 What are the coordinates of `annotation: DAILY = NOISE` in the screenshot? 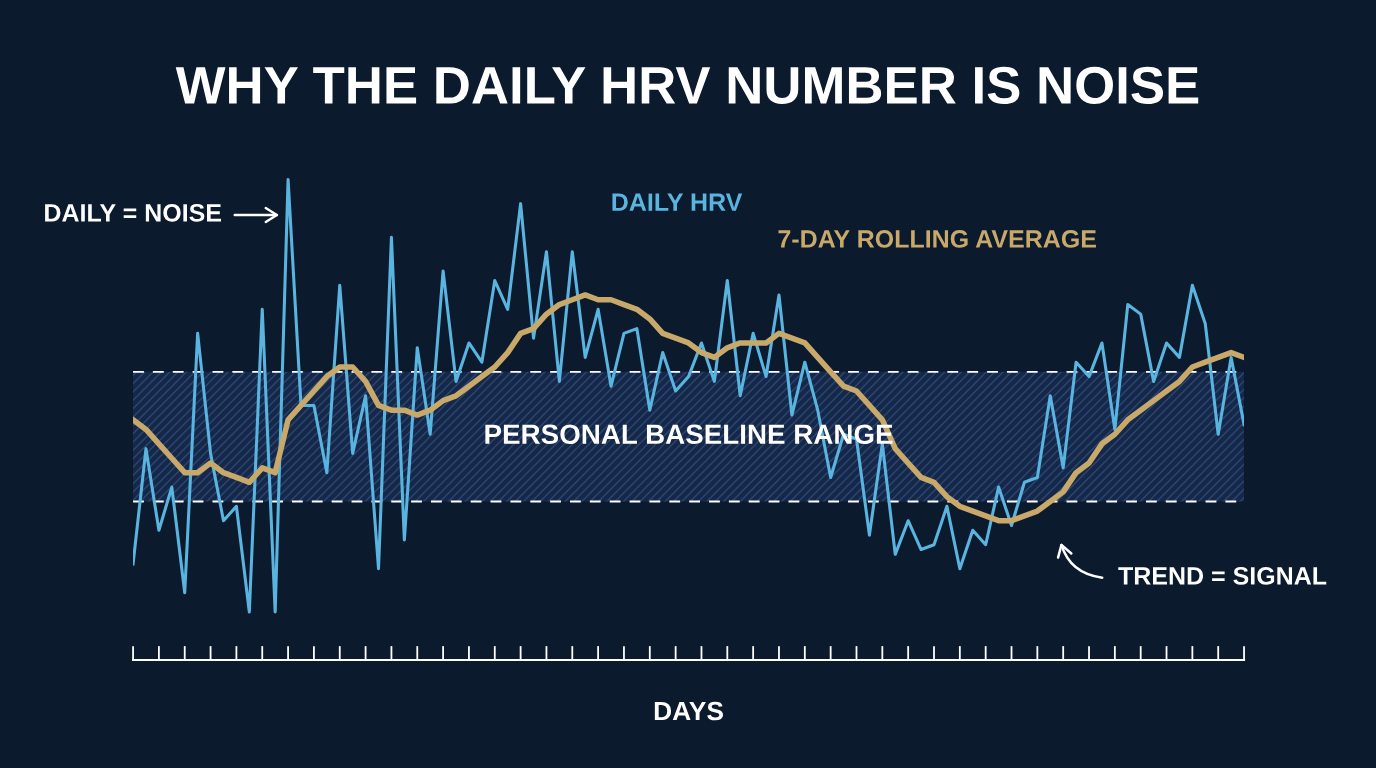 It's located at (133, 213).